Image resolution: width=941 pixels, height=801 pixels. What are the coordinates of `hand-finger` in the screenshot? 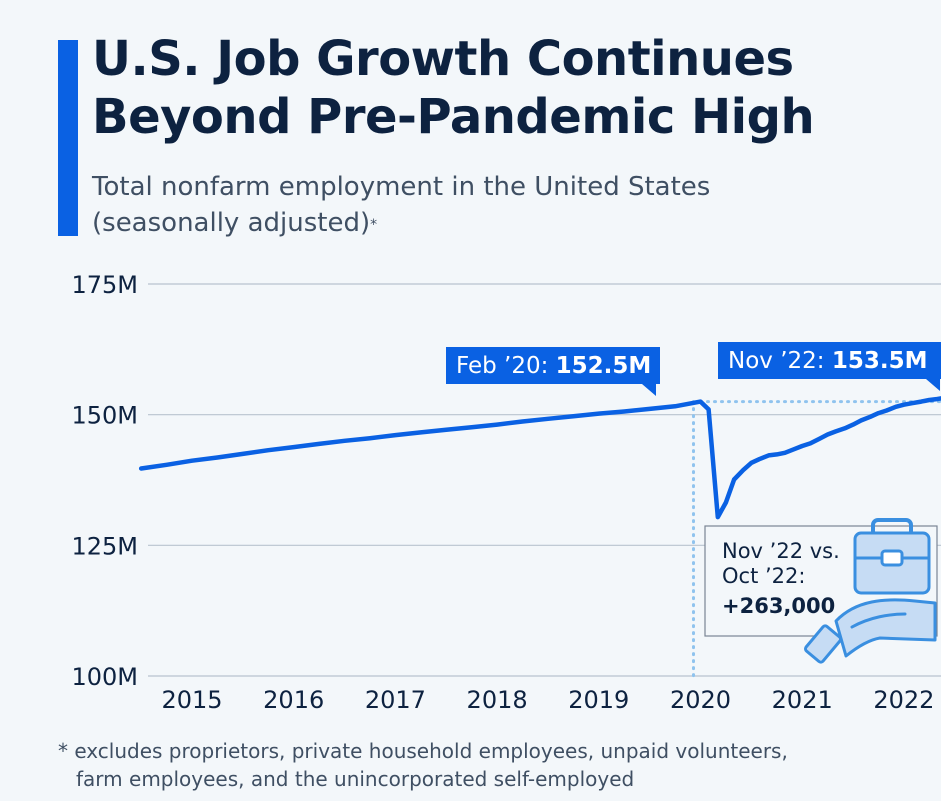 It's located at (878, 620).